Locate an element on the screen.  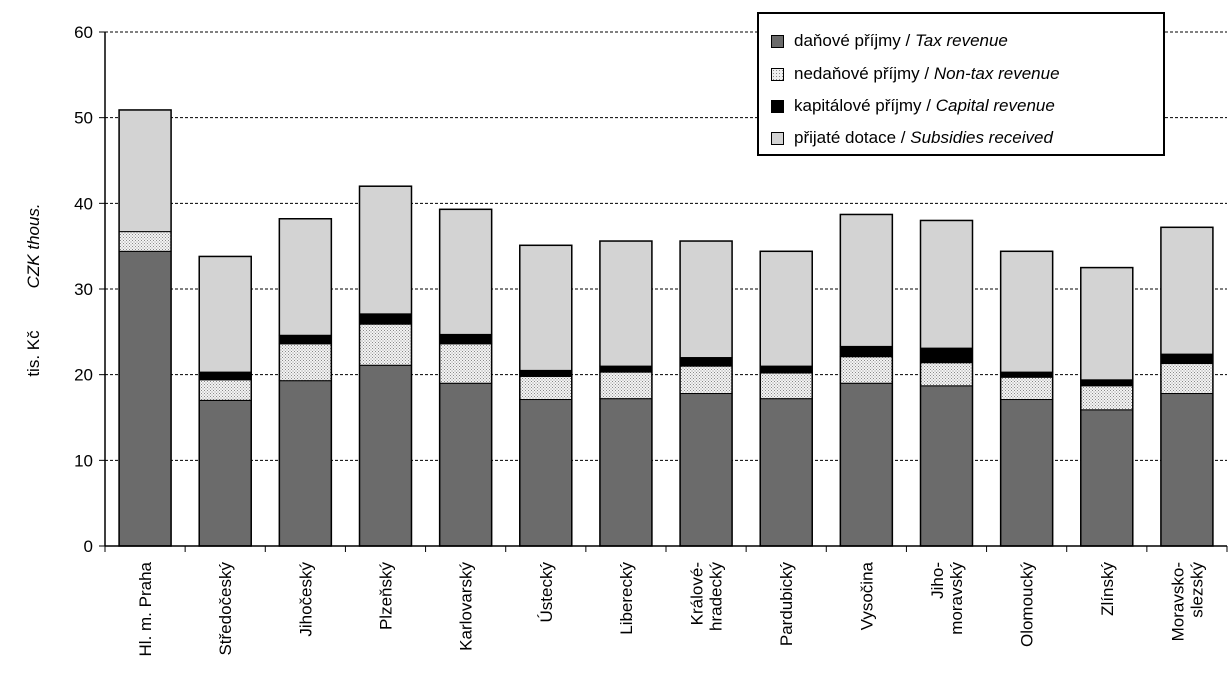
x-tick-label-13-0: Moravsko- is located at coordinates (1177, 601).